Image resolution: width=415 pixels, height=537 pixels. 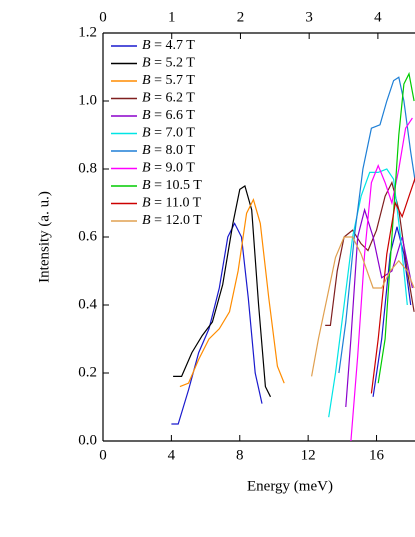 I want to click on y-tick-label: 0.6, so click(x=87, y=236).